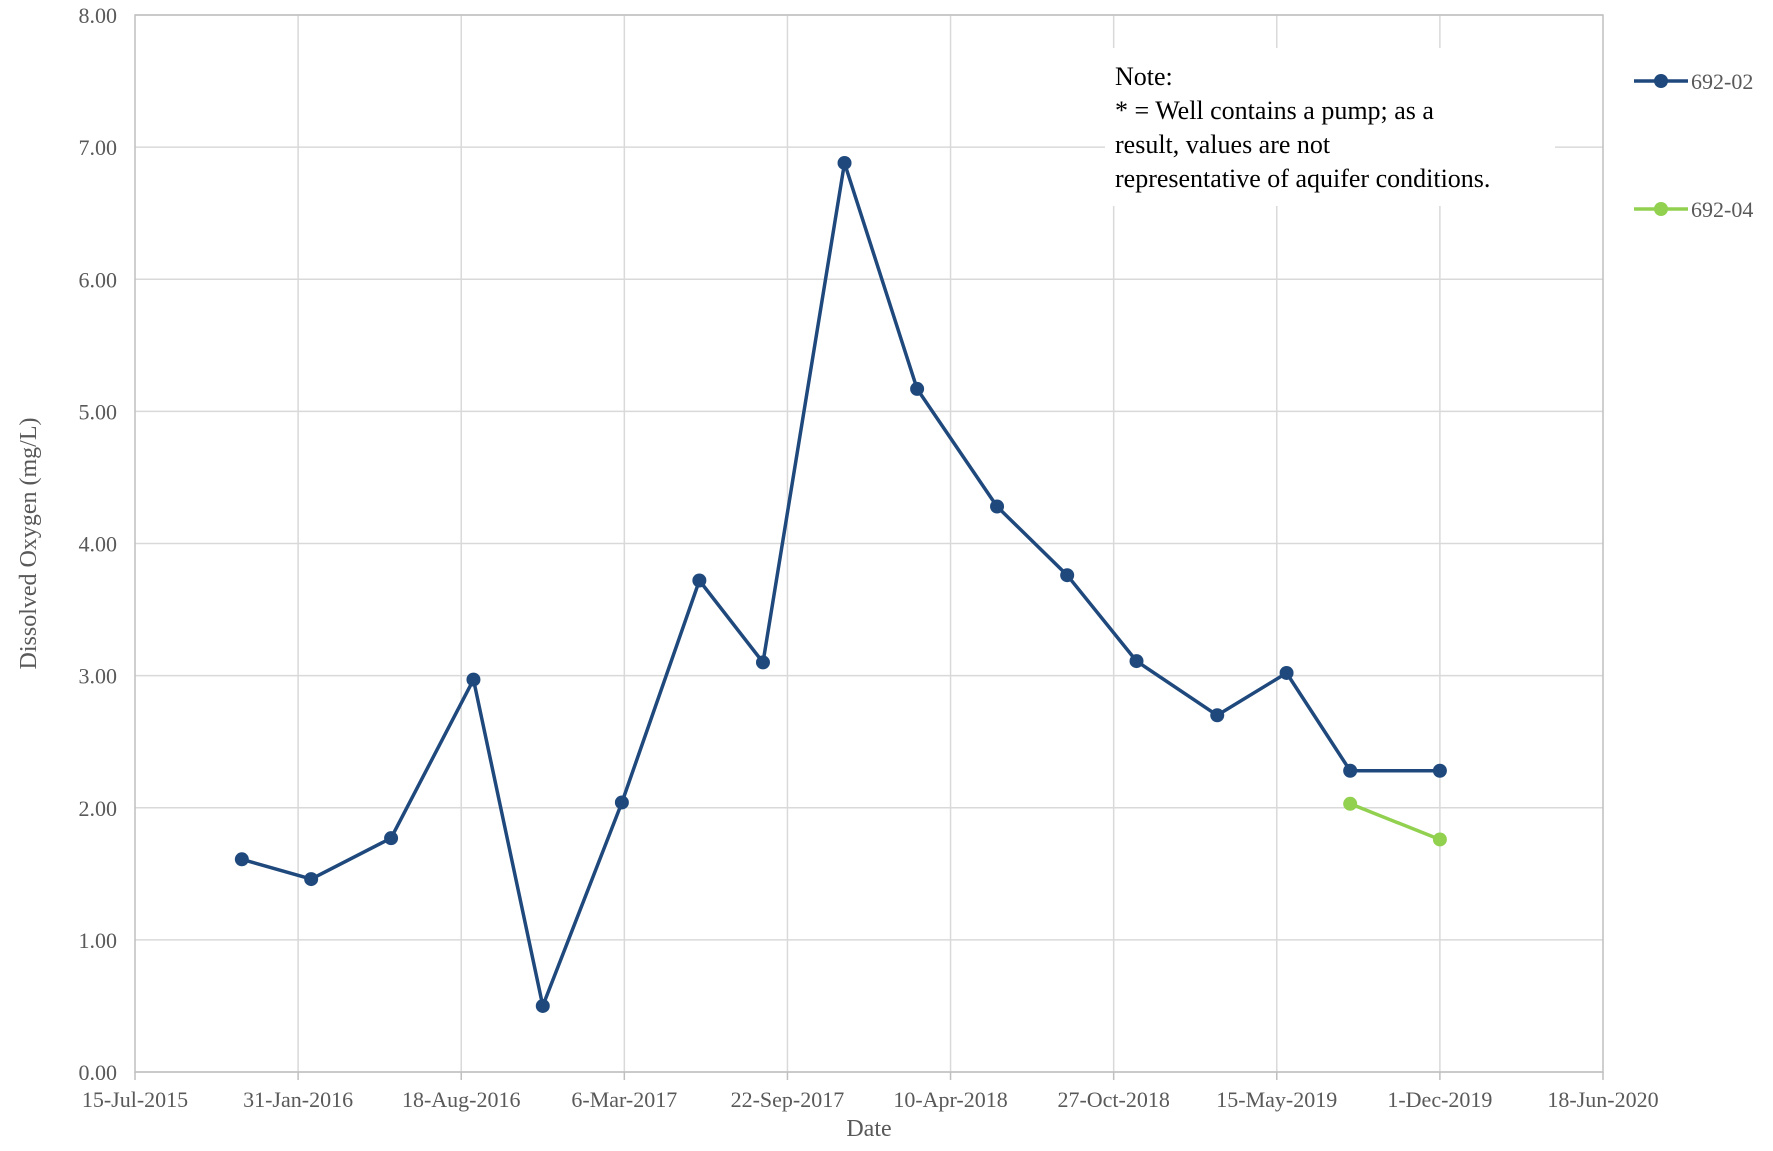  Describe the element at coordinates (1276, 1099) in the screenshot. I see `x-tick-label: 15-May-2019` at that location.